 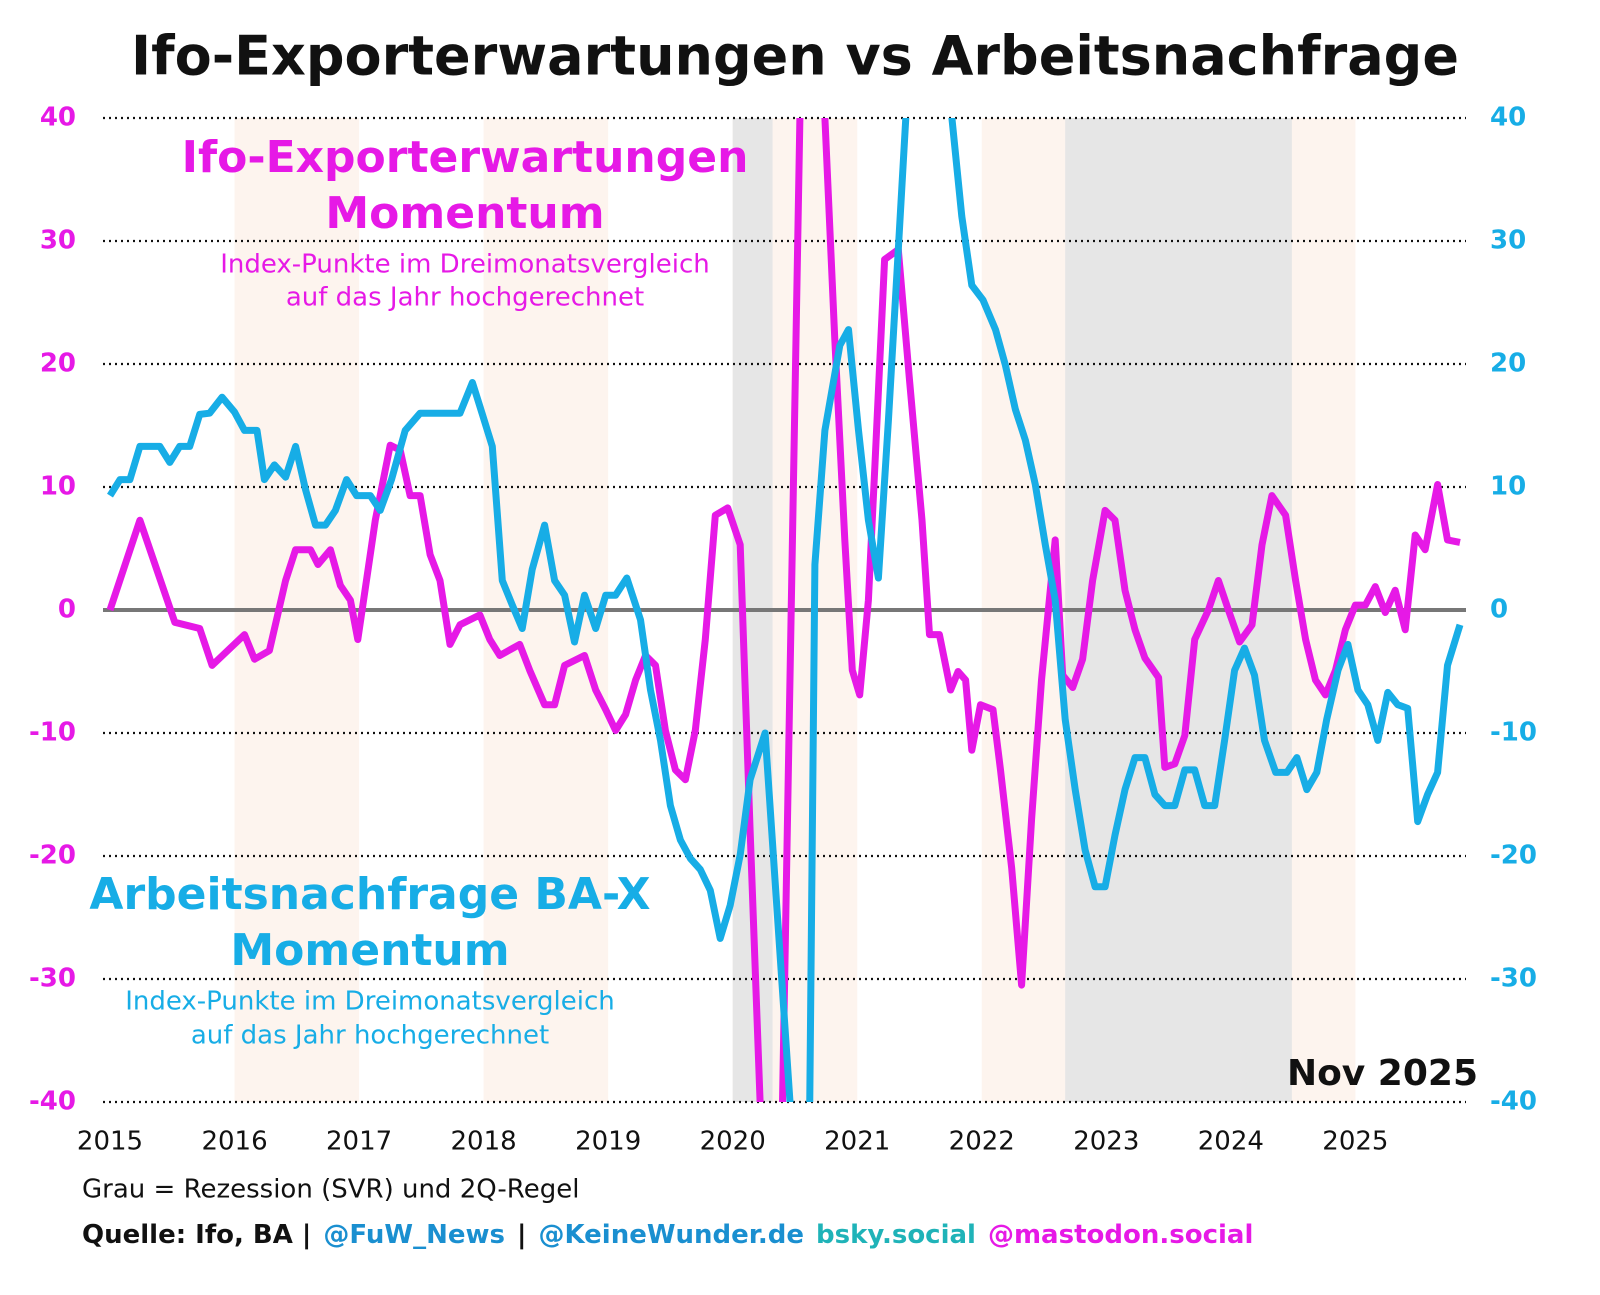 I want to click on x-tick-label: 2023, so click(x=1106, y=1142).